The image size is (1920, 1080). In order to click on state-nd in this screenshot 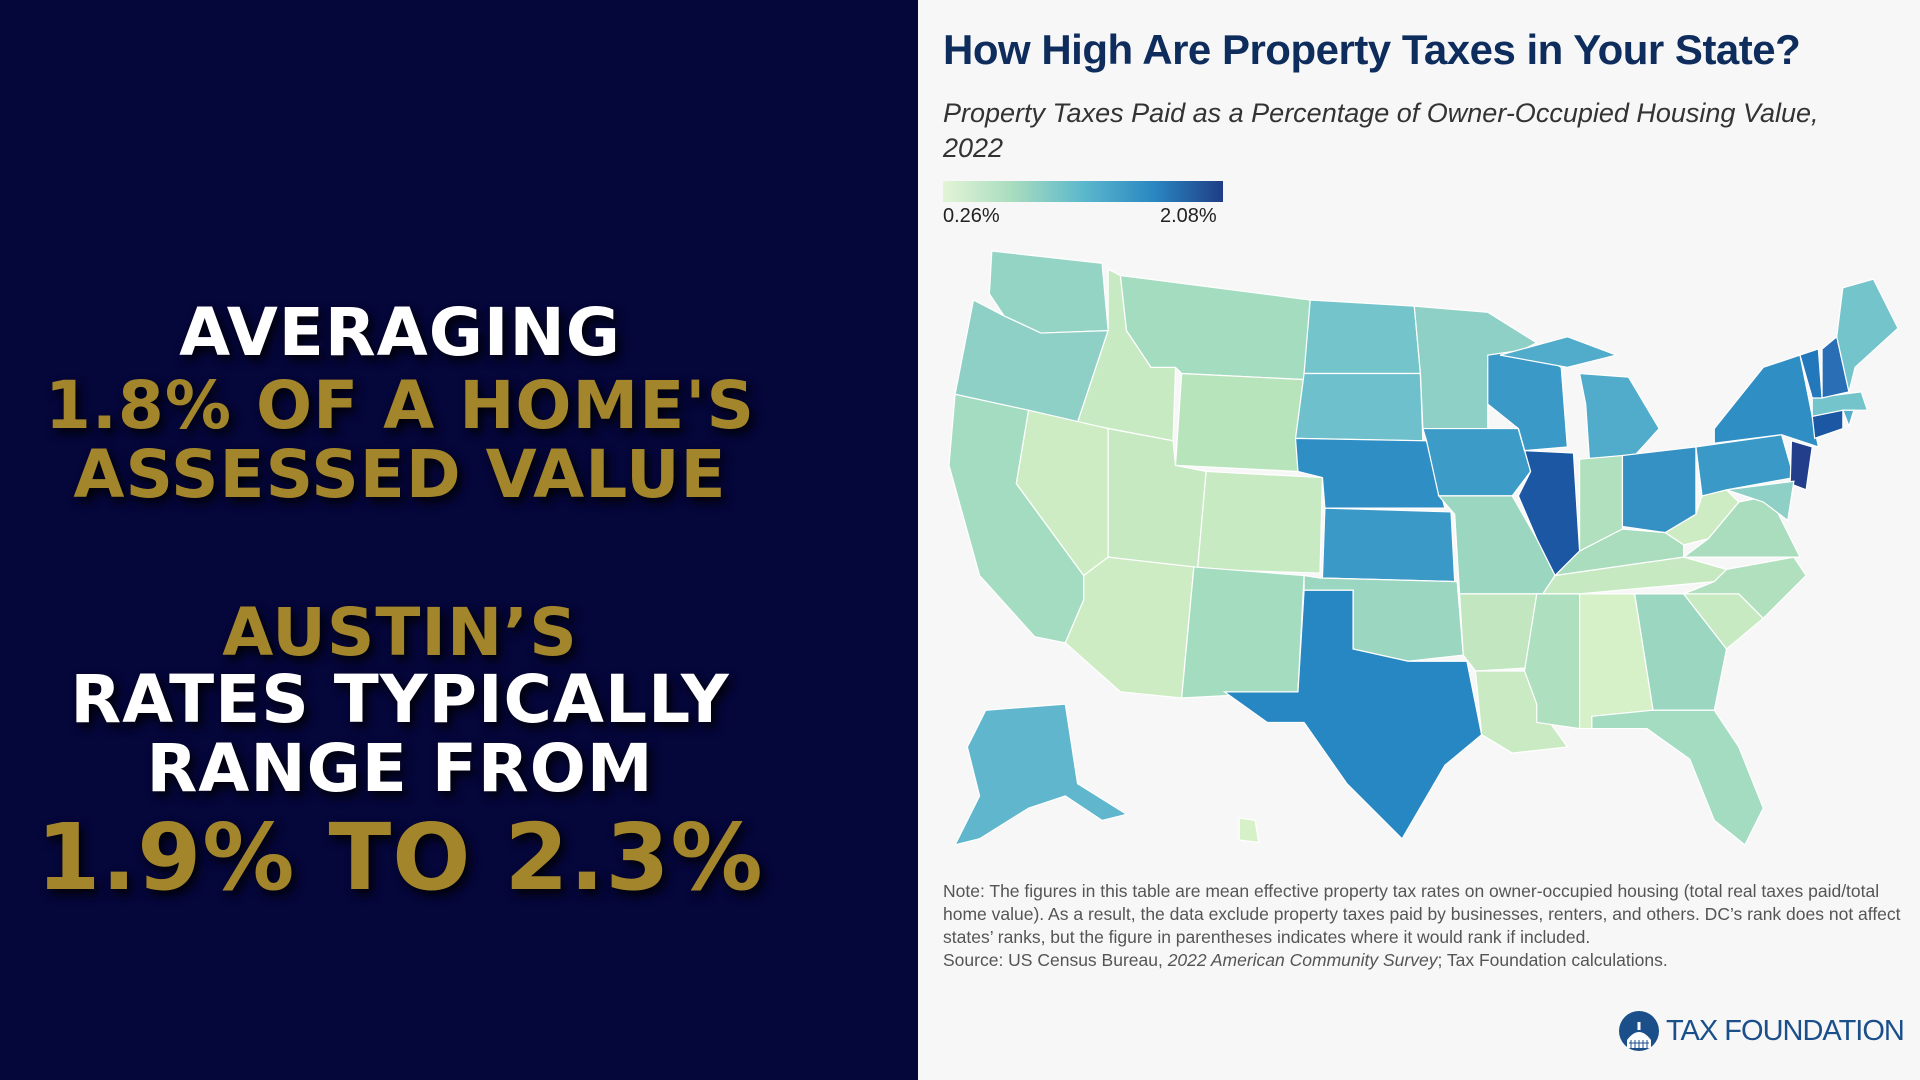, I will do `click(1362, 337)`.